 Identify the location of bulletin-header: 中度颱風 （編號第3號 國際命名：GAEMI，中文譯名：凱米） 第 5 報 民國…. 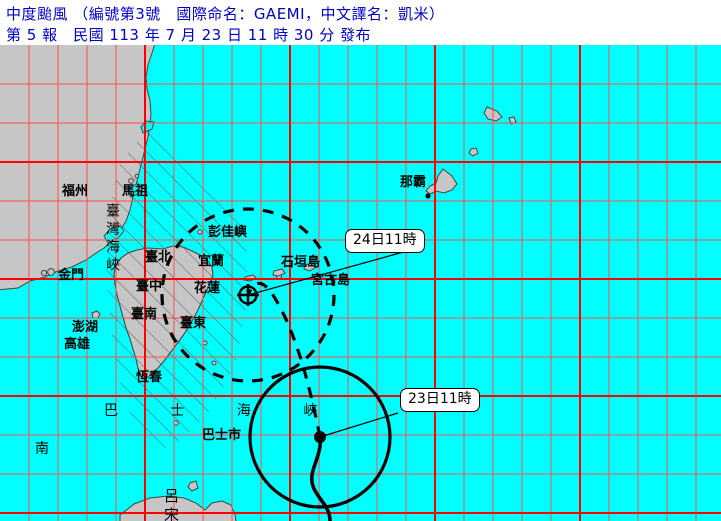
(360, 22).